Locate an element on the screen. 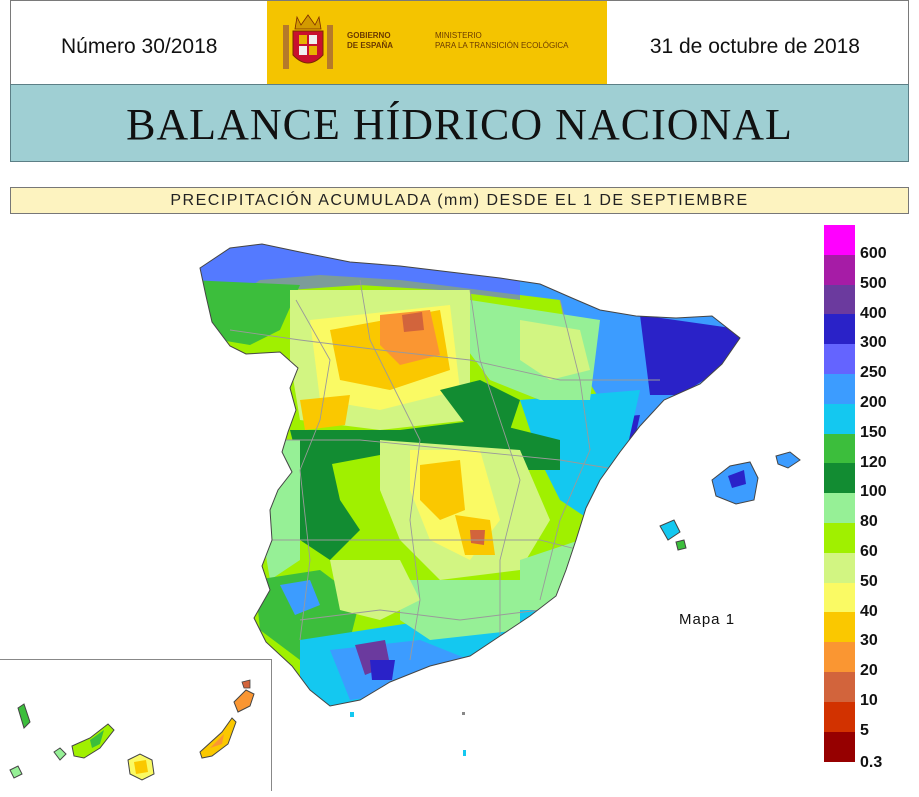 This screenshot has width=919, height=797. legend-item: 20 is located at coordinates (869, 660).